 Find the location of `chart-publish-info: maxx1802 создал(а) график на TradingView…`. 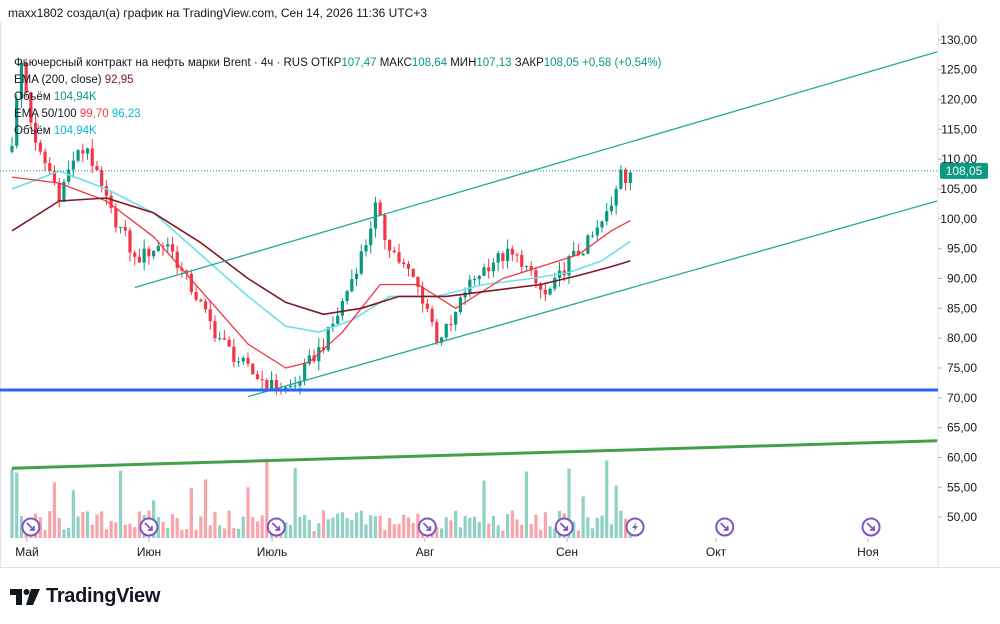

chart-publish-info: maxx1802 создал(а) график на TradingView… is located at coordinates (218, 13).